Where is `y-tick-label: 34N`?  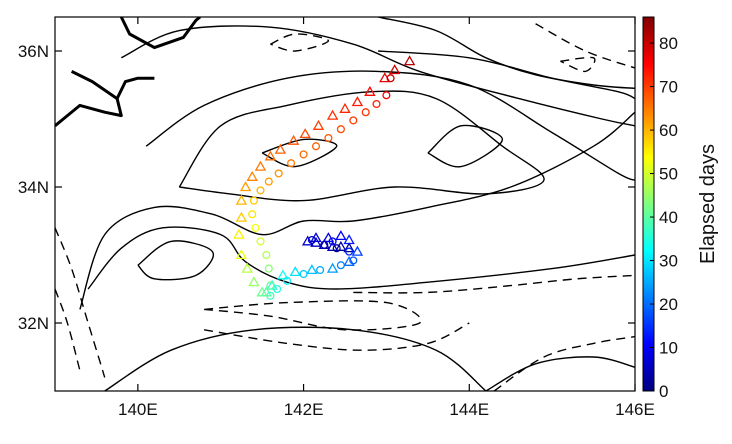
y-tick-label: 34N is located at coordinates (33, 187).